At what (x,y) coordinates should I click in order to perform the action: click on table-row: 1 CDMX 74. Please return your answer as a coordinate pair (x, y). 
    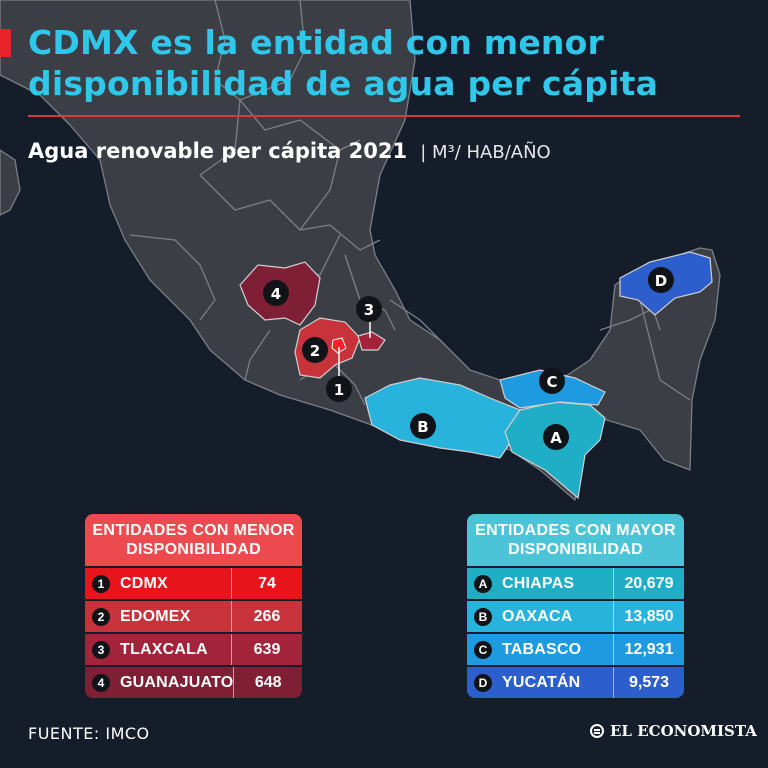
    Looking at the image, I should click on (193, 583).